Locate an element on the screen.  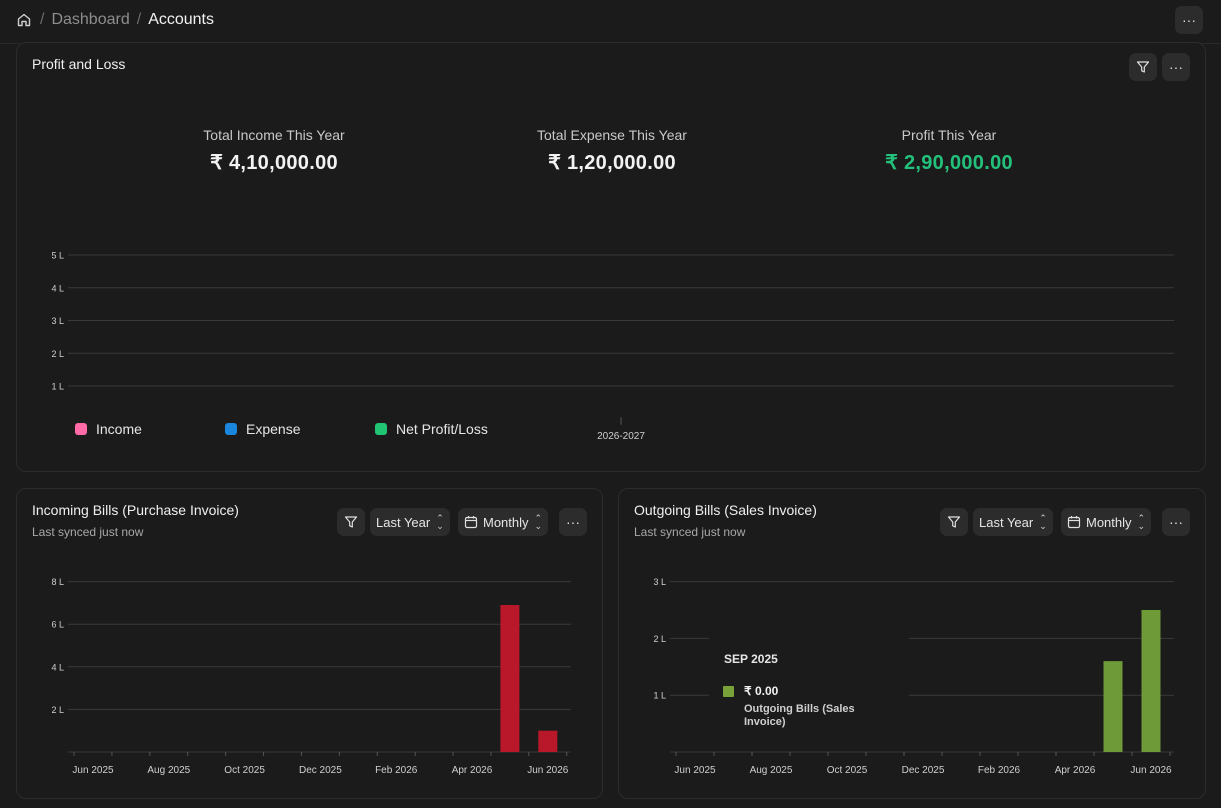
stat-profit: Profit This Year ₹ 2,90,000.00 is located at coordinates (949, 151).